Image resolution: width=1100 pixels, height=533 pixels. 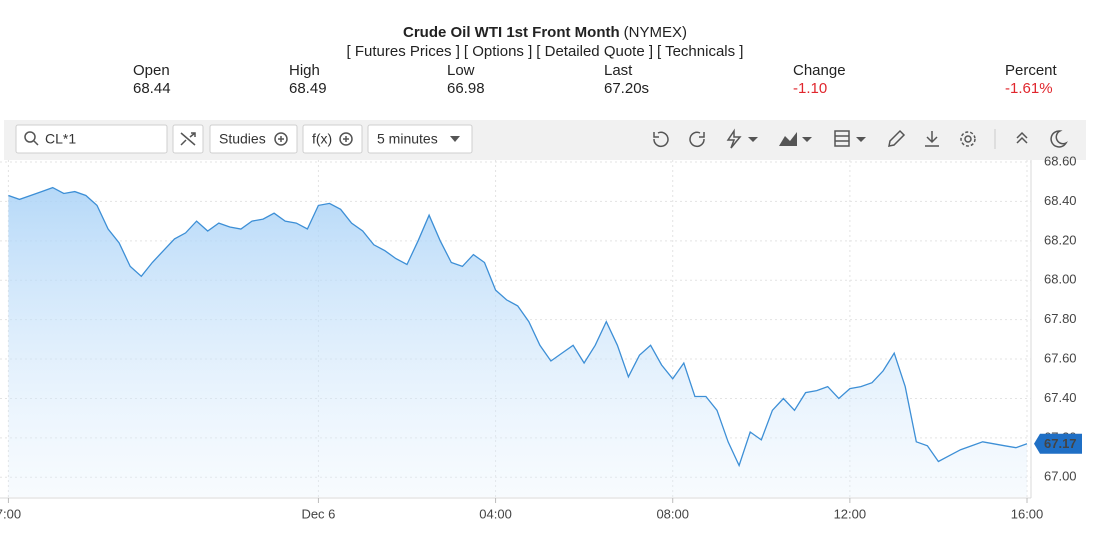 I want to click on function-button, so click(x=332, y=139).